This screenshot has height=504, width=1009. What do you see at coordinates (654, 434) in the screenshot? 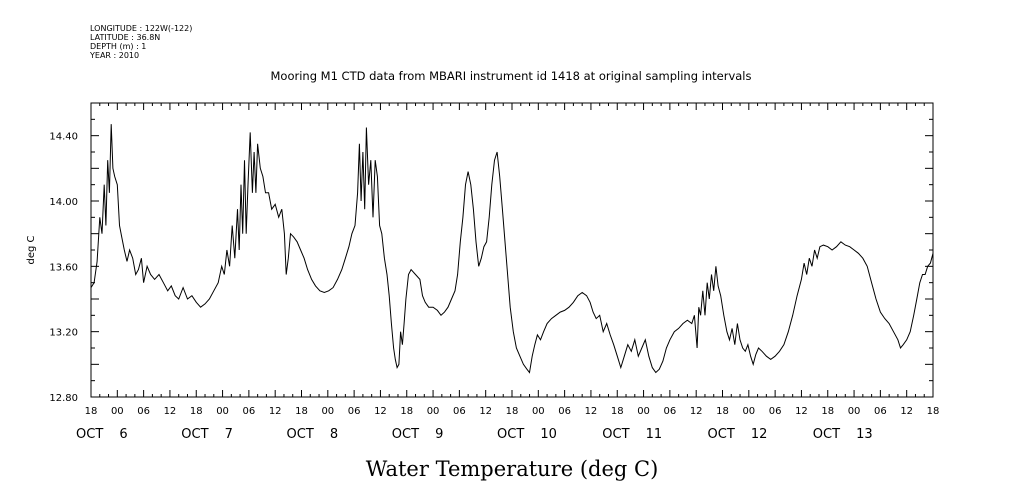
I see `x-day-label-number: 11` at bounding box center [654, 434].